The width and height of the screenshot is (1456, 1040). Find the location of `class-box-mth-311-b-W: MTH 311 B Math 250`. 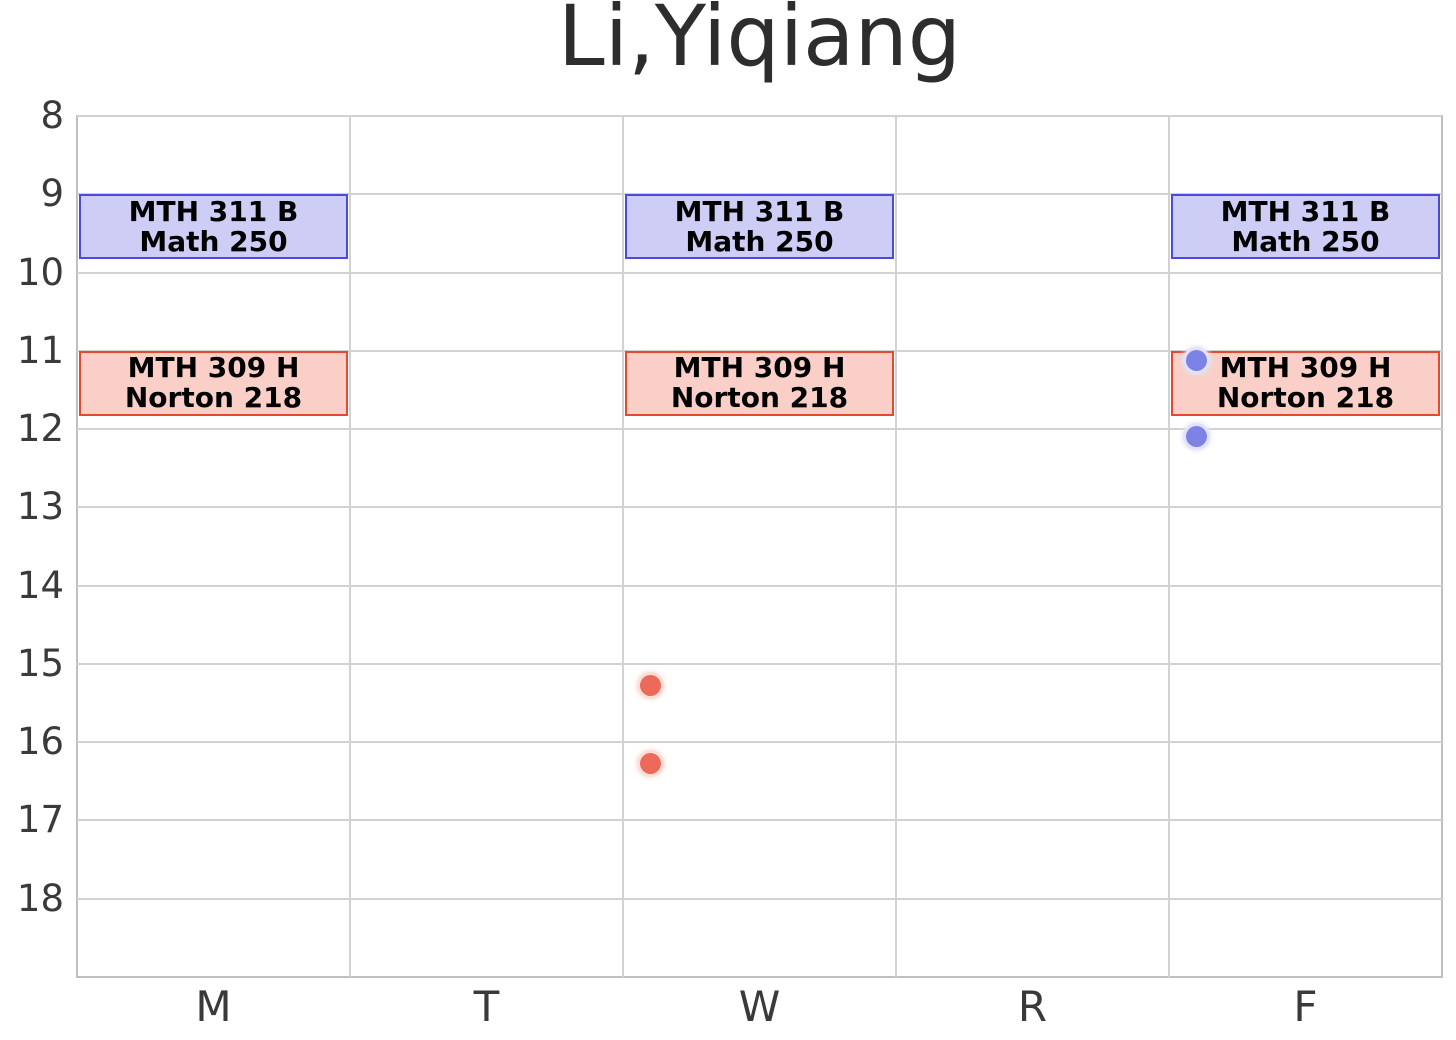

class-box-mth-311-b-W: MTH 311 B Math 250 is located at coordinates (759, 227).